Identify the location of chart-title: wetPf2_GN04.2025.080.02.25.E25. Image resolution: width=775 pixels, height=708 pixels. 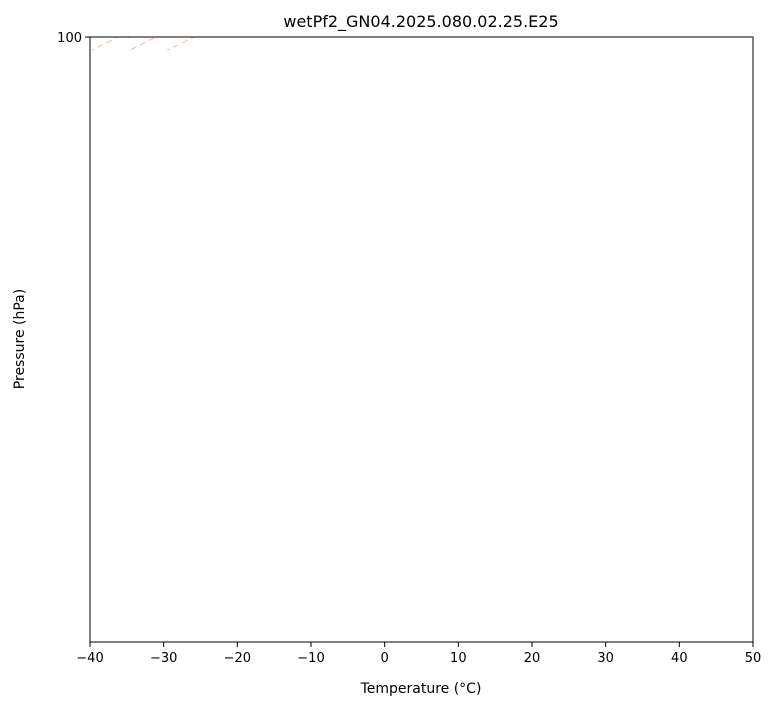
(420, 22).